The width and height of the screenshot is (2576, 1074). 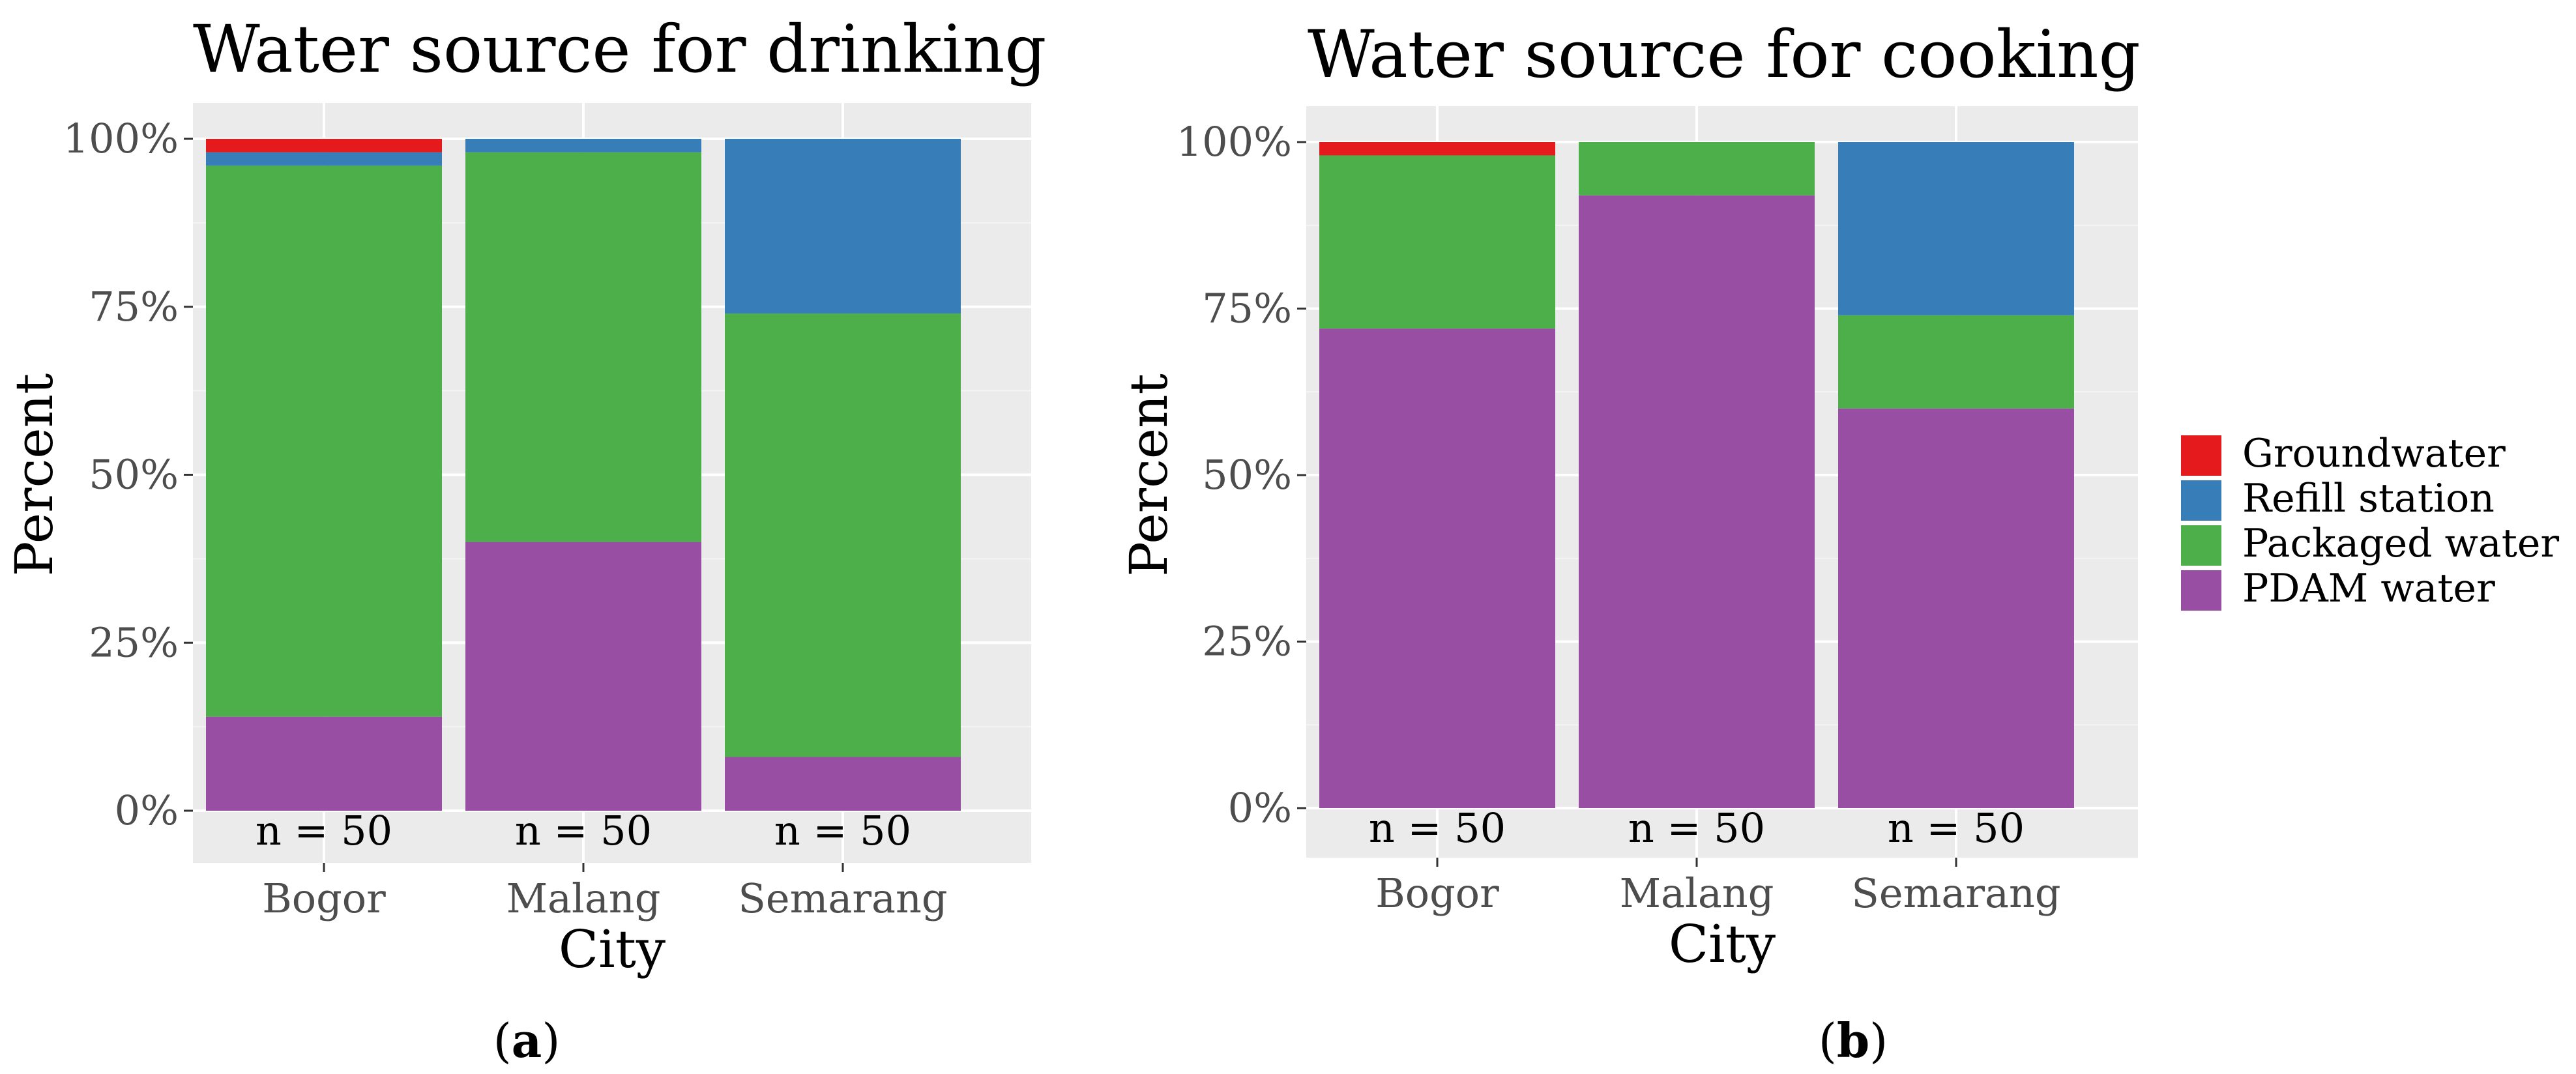 What do you see at coordinates (2374, 453) in the screenshot?
I see `legend-label-groundwater: Groundwater` at bounding box center [2374, 453].